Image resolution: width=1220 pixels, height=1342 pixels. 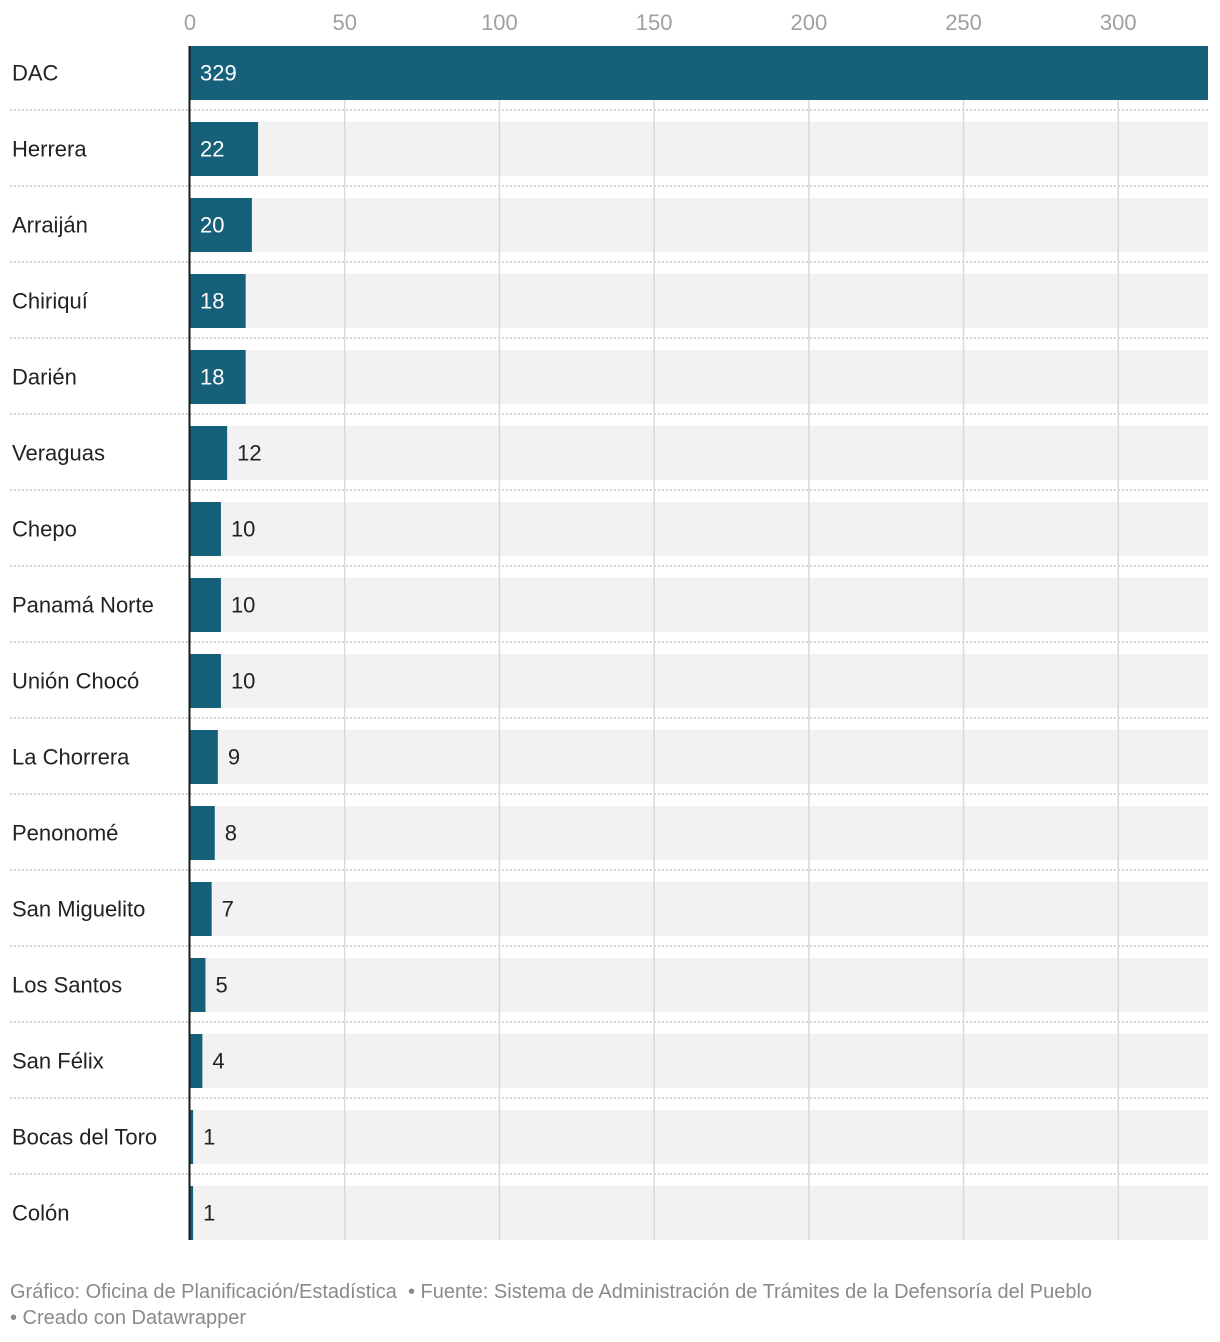 What do you see at coordinates (75, 681) in the screenshot?
I see `category-label: Unión Chocó` at bounding box center [75, 681].